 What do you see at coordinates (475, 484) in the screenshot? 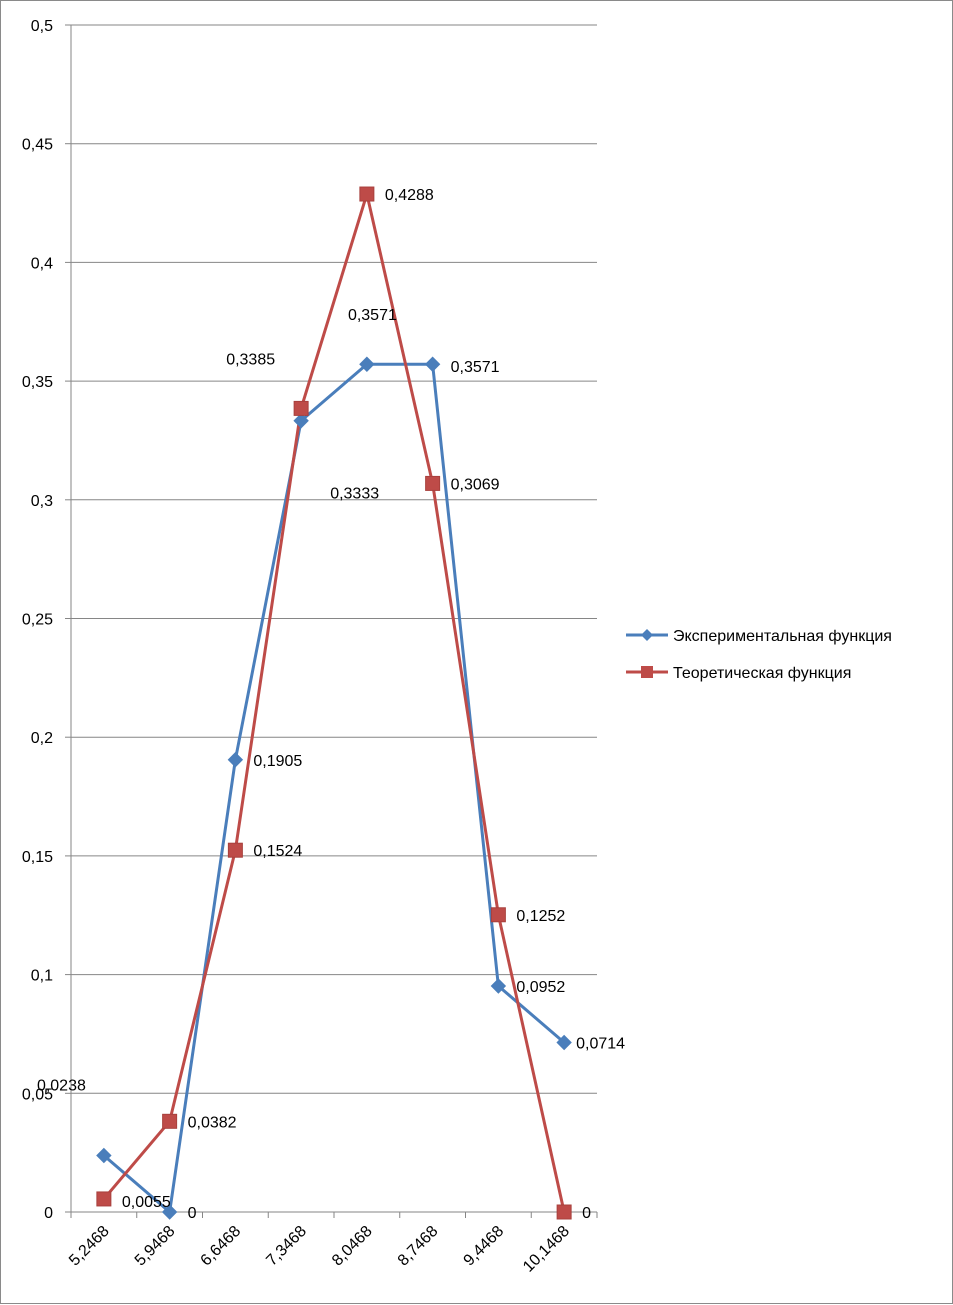
I see `data-label: 0,3069` at bounding box center [475, 484].